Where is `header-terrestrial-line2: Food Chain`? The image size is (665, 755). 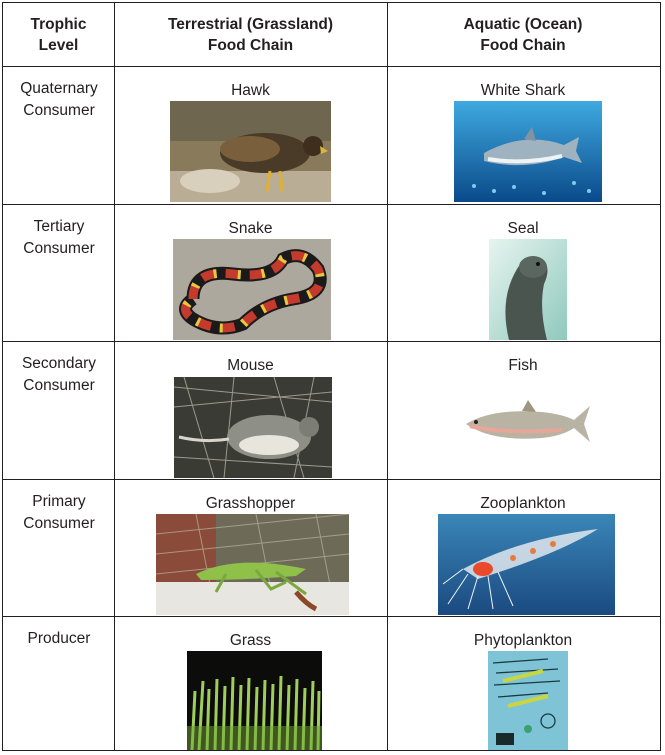
header-terrestrial-line2: Food Chain is located at coordinates (250, 45).